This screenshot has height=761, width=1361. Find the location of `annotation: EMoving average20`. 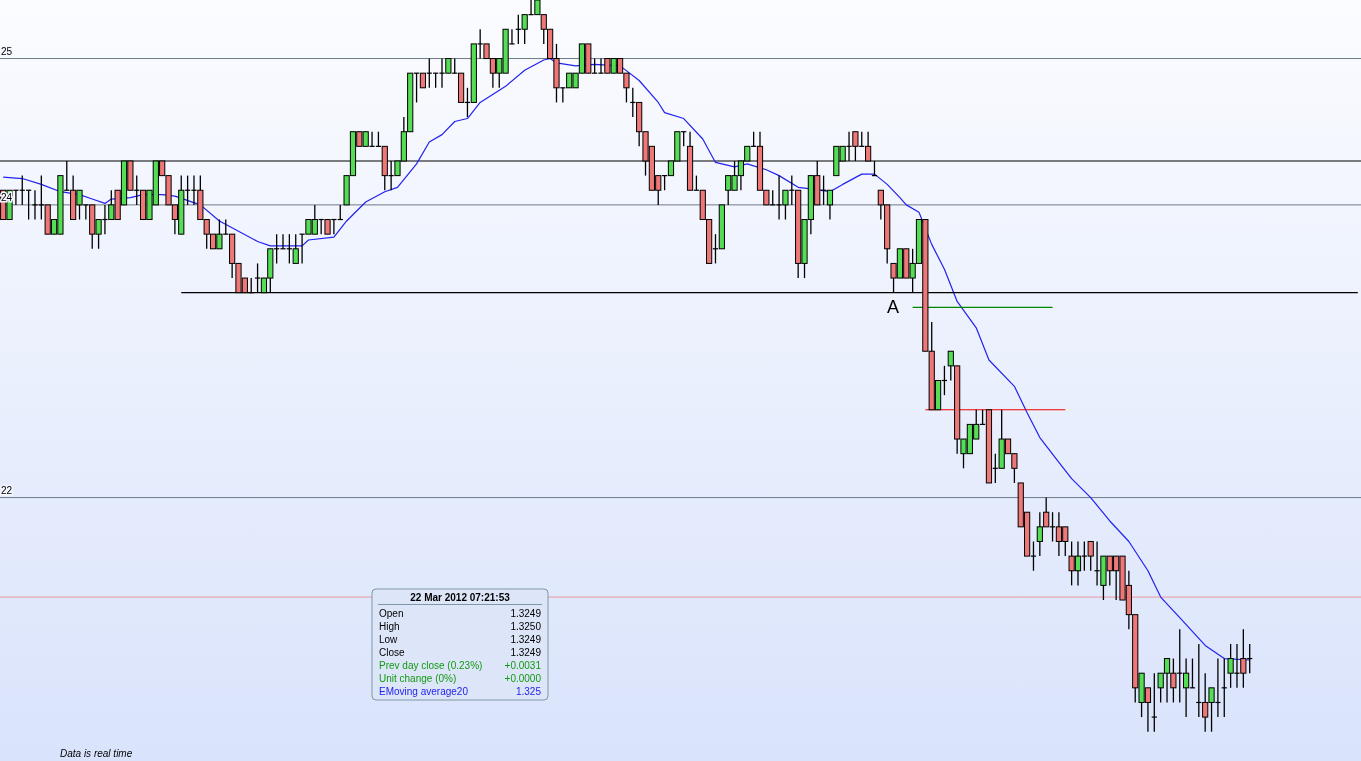

annotation: EMoving average20 is located at coordinates (424, 691).